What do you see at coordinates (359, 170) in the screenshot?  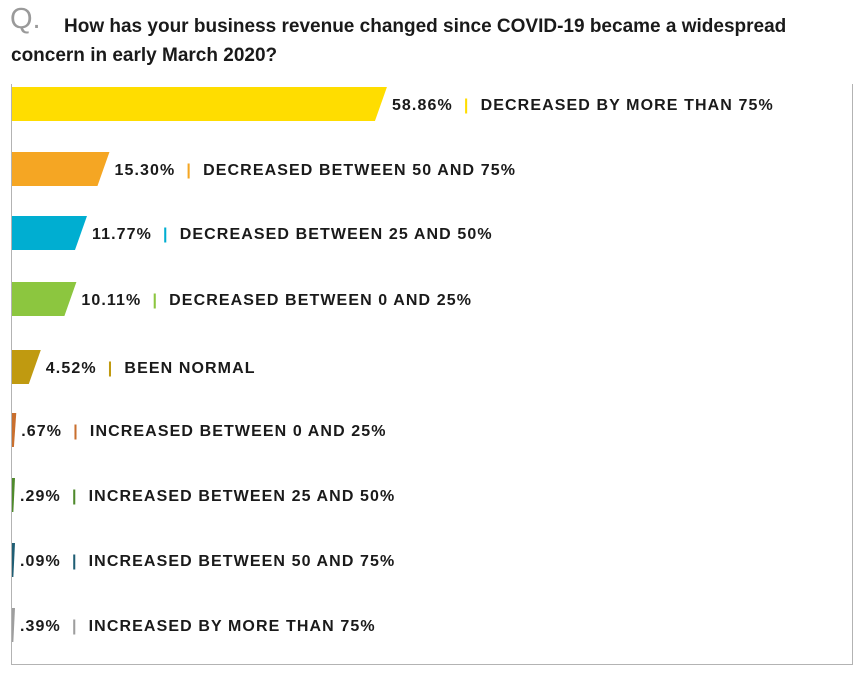 I see `category-label: DECREASED BETWEEN 50 AND 75%` at bounding box center [359, 170].